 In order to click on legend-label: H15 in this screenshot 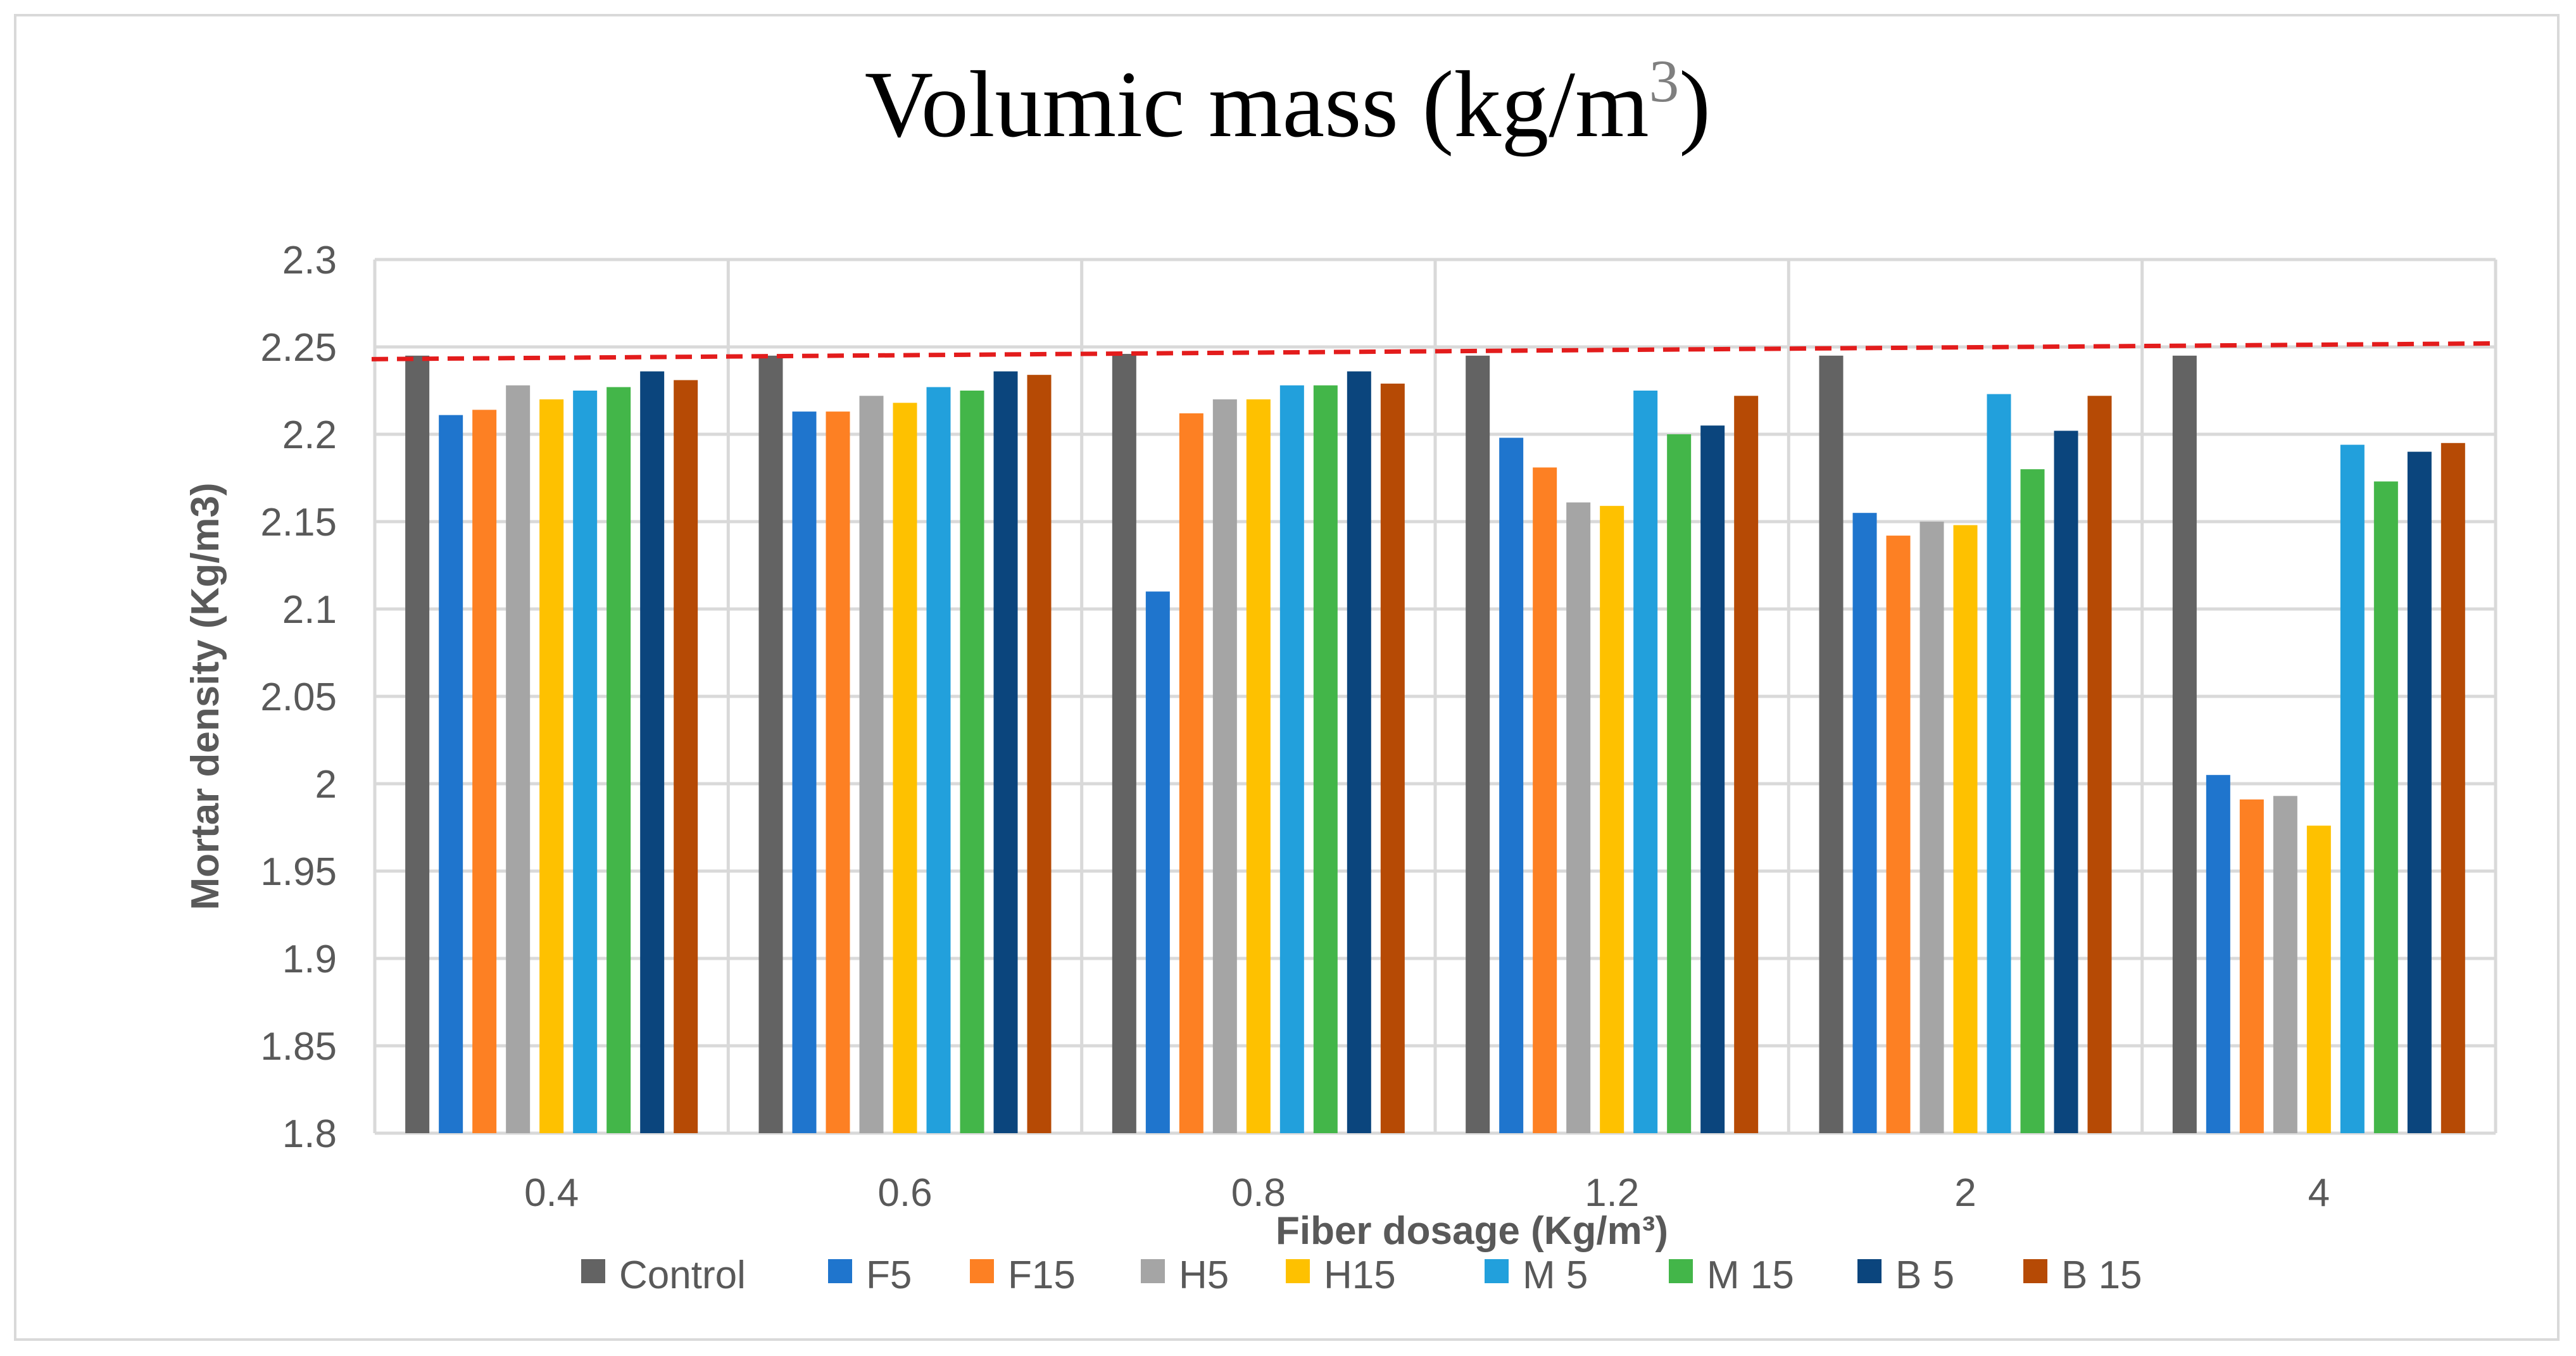, I will do `click(1360, 1275)`.